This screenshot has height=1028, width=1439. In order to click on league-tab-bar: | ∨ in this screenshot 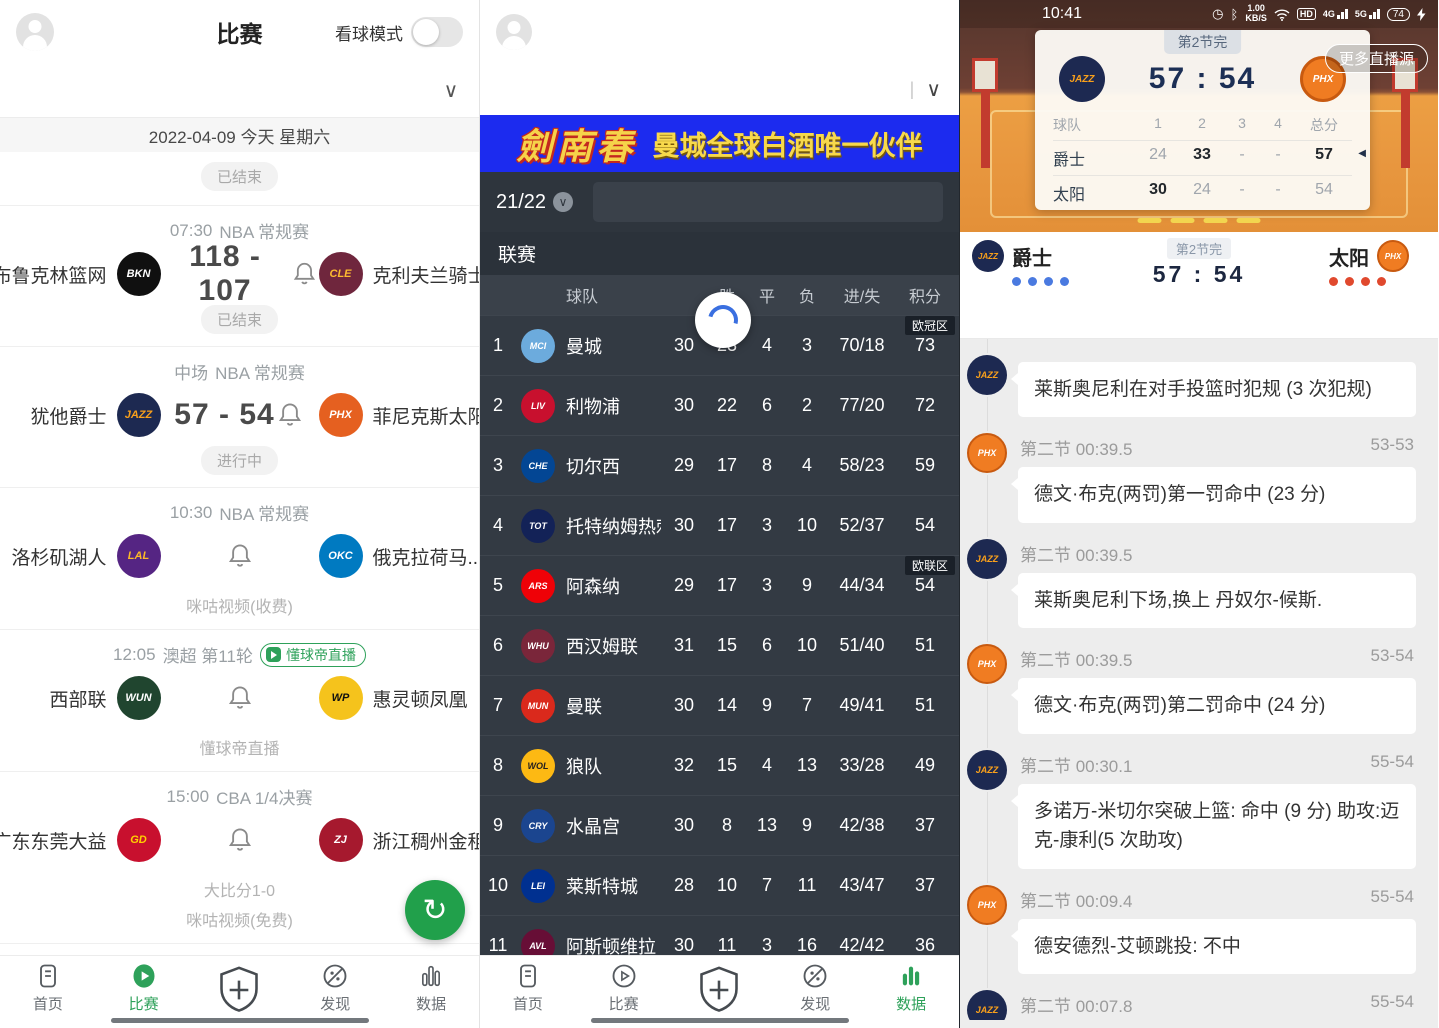, I will do `click(719, 89)`.